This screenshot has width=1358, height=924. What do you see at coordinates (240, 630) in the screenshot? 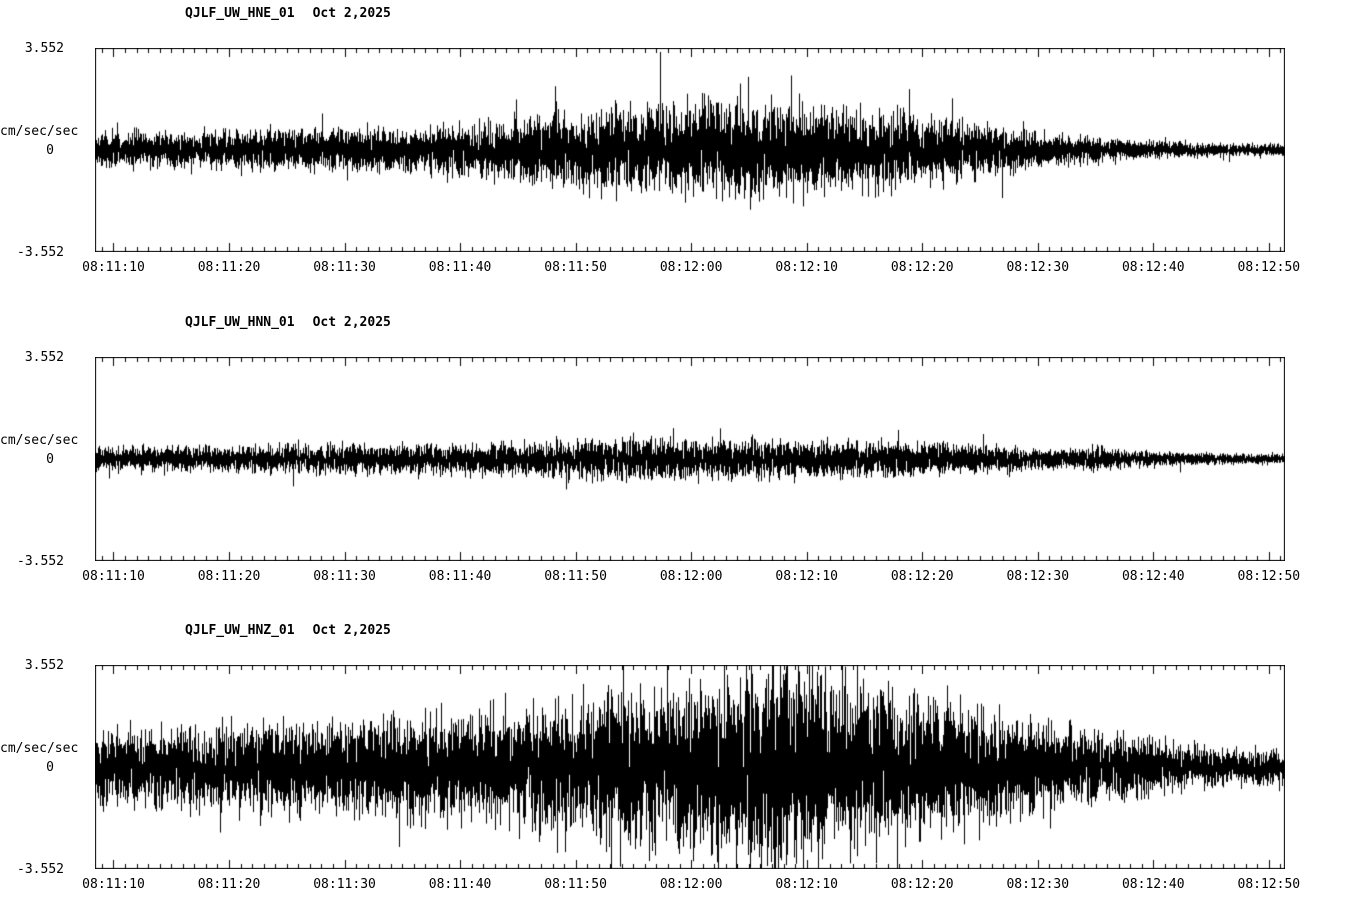
I see `channel-id-label: QJLF_UW_HNZ_01` at bounding box center [240, 630].